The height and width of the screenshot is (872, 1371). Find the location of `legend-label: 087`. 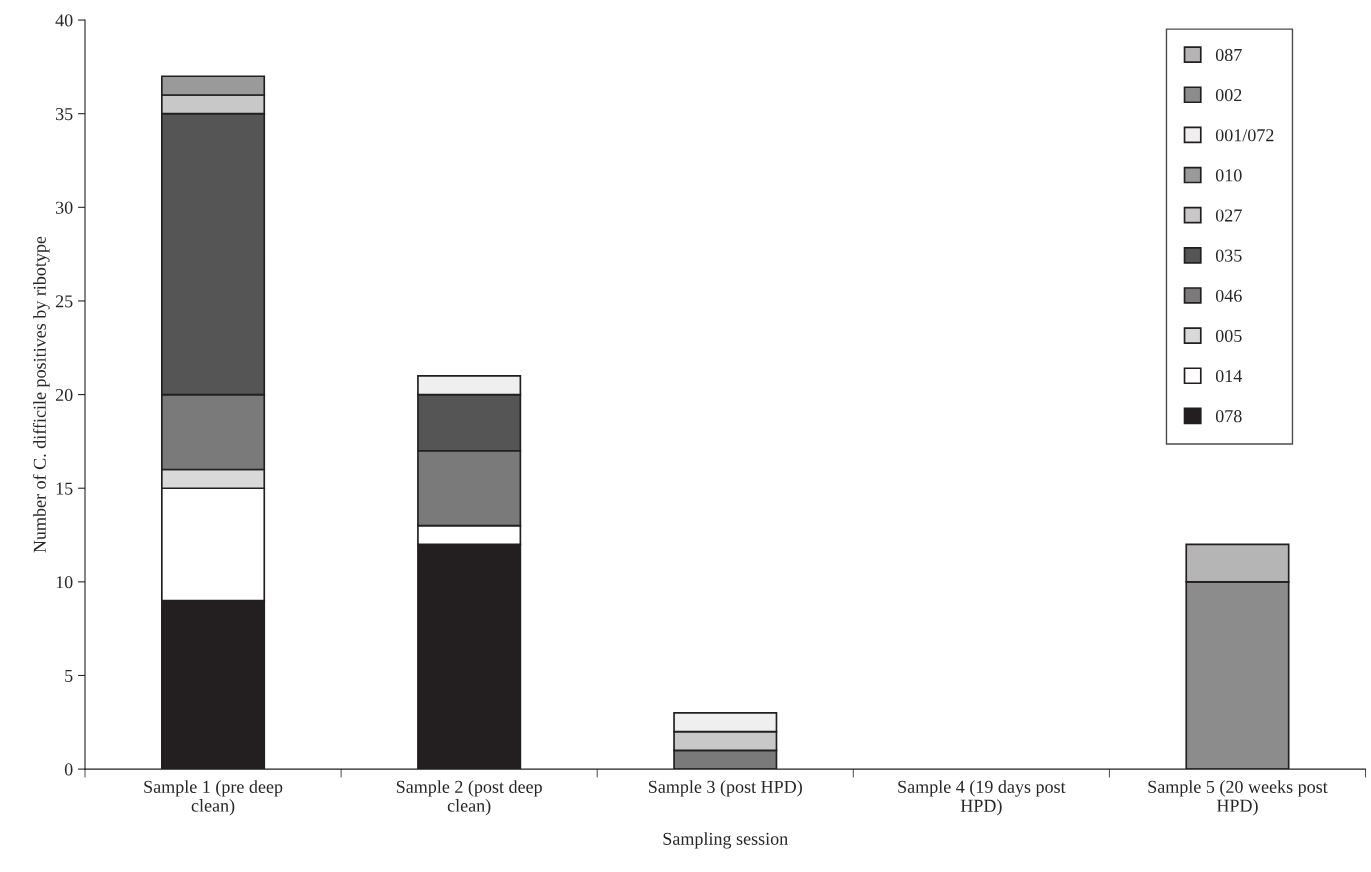

legend-label: 087 is located at coordinates (1228, 55).